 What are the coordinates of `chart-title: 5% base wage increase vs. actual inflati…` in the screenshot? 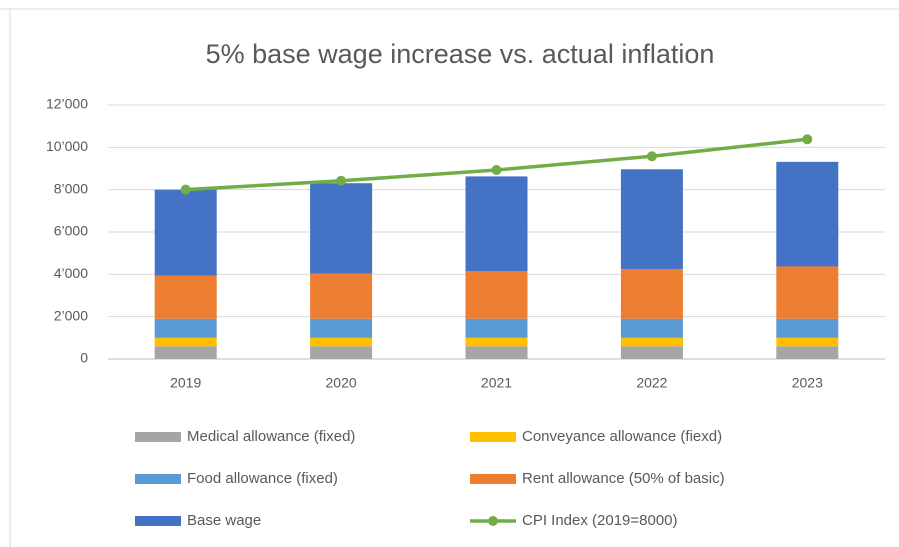 It's located at (460, 54).